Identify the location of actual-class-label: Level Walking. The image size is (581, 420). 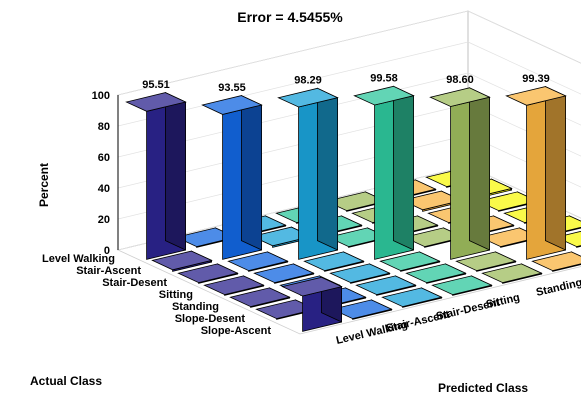
(78, 259).